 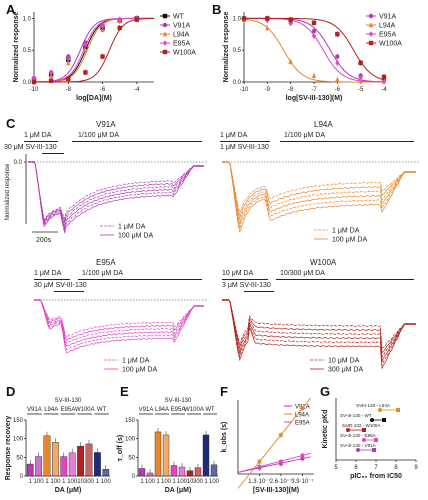 I want to click on legend-label: E95A, so click(x=181, y=44).